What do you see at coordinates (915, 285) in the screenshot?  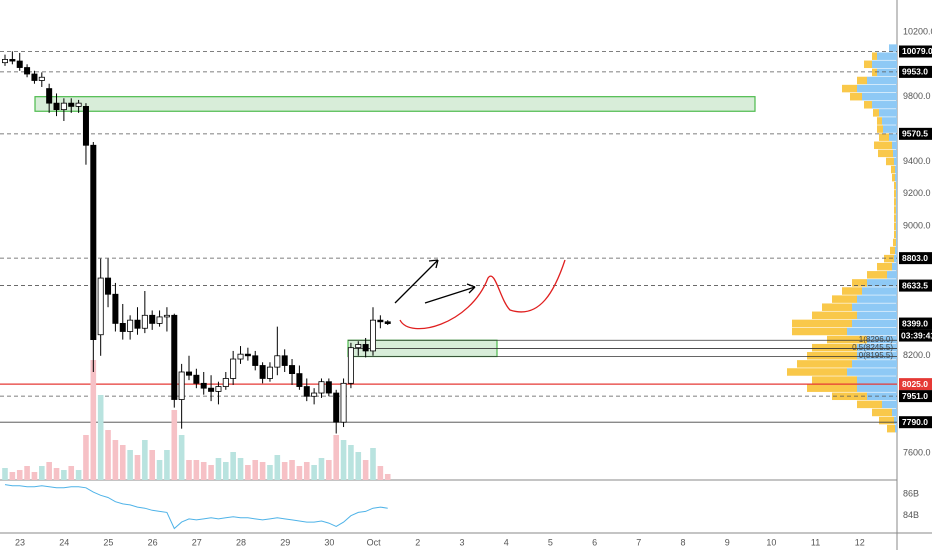 I see `level-label: 8633.5` at bounding box center [915, 285].